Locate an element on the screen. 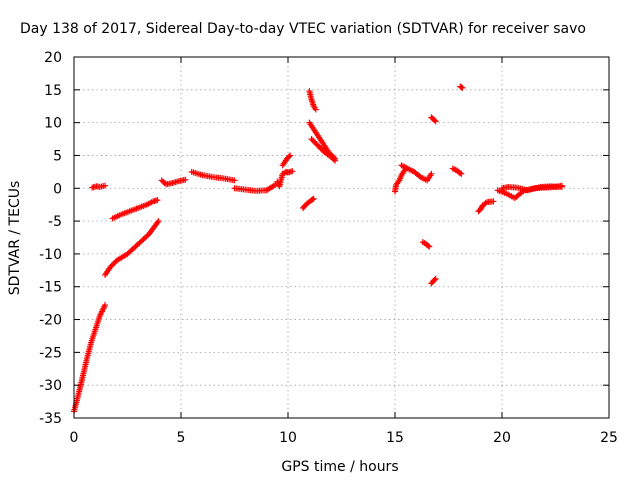  y-tick-label: -35 is located at coordinates (50, 419).